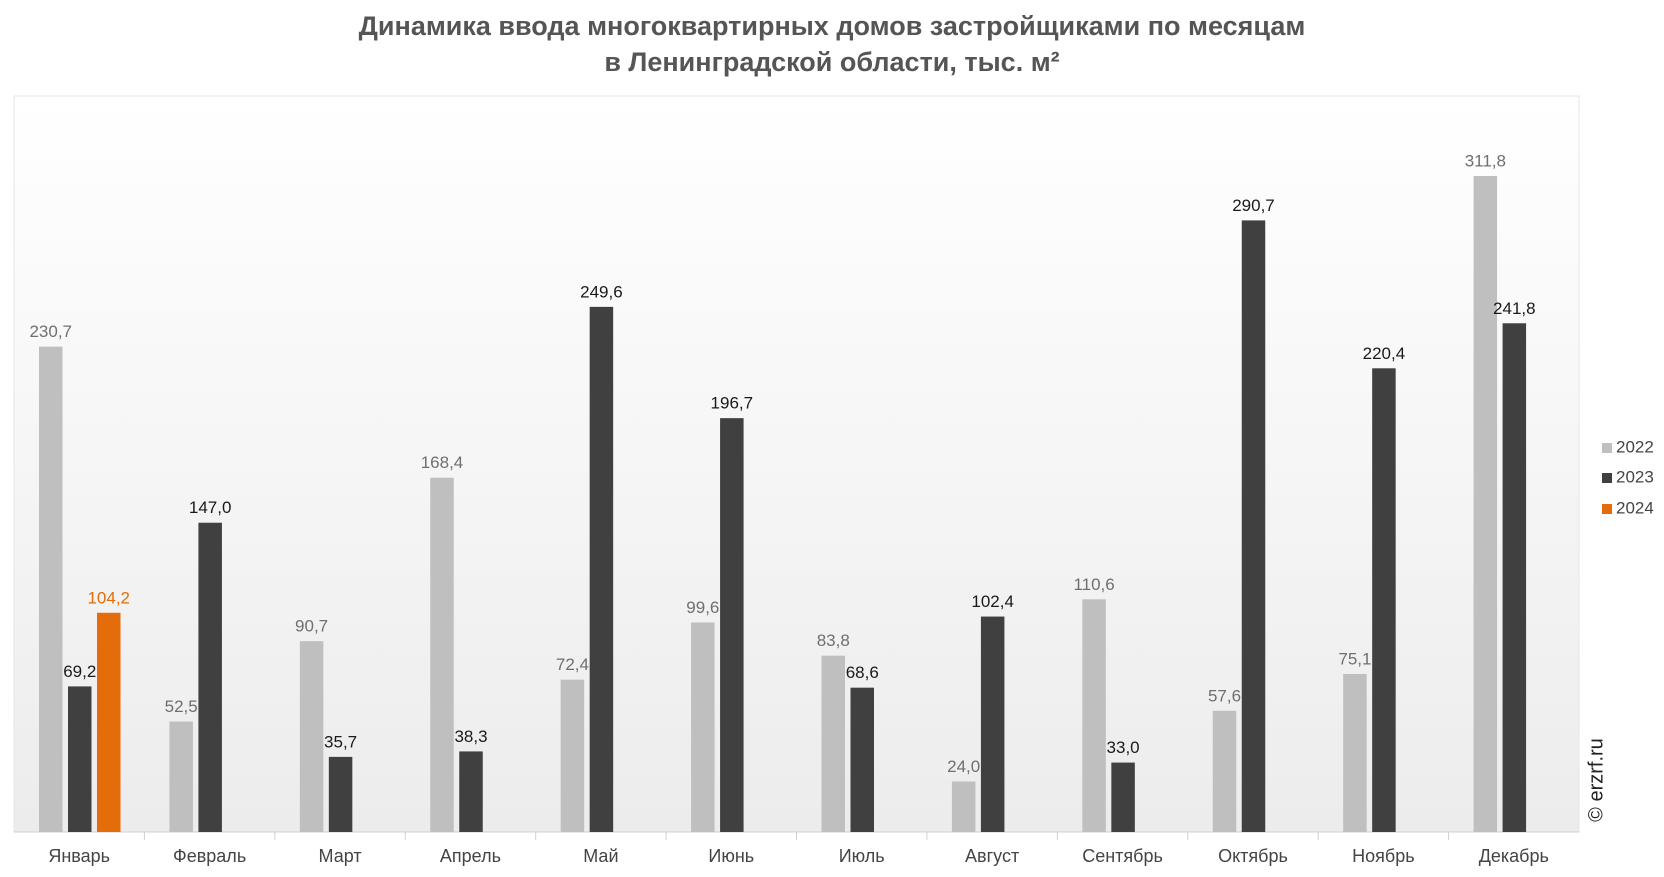  What do you see at coordinates (1514, 308) in the screenshot?
I see `data-label: 241,8` at bounding box center [1514, 308].